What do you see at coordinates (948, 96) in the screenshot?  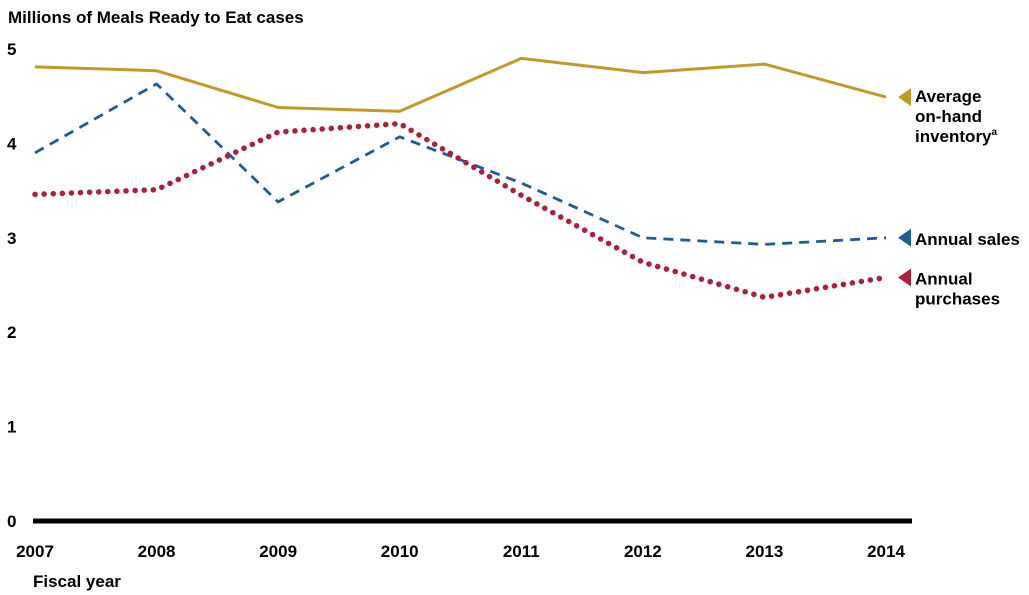 I see `series-label-average-inventory: Average` at bounding box center [948, 96].